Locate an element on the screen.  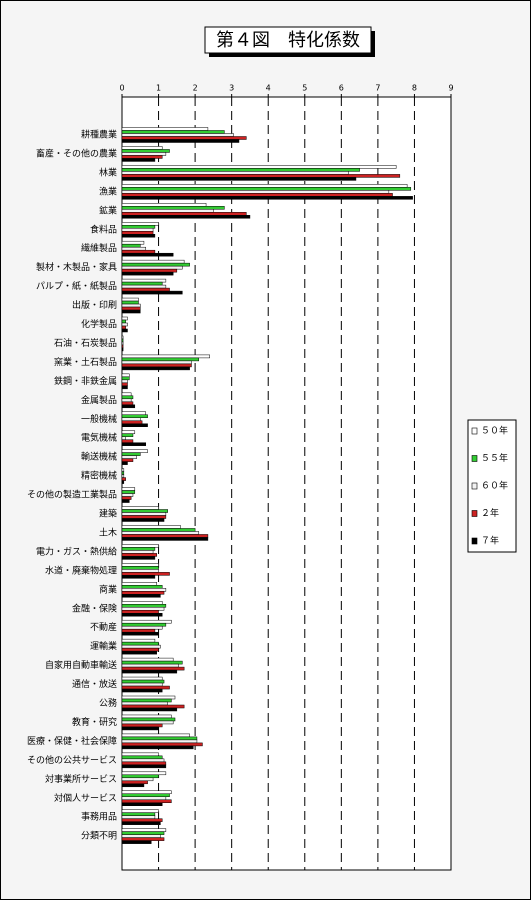
x-tick-label: 2 is located at coordinates (195, 88).